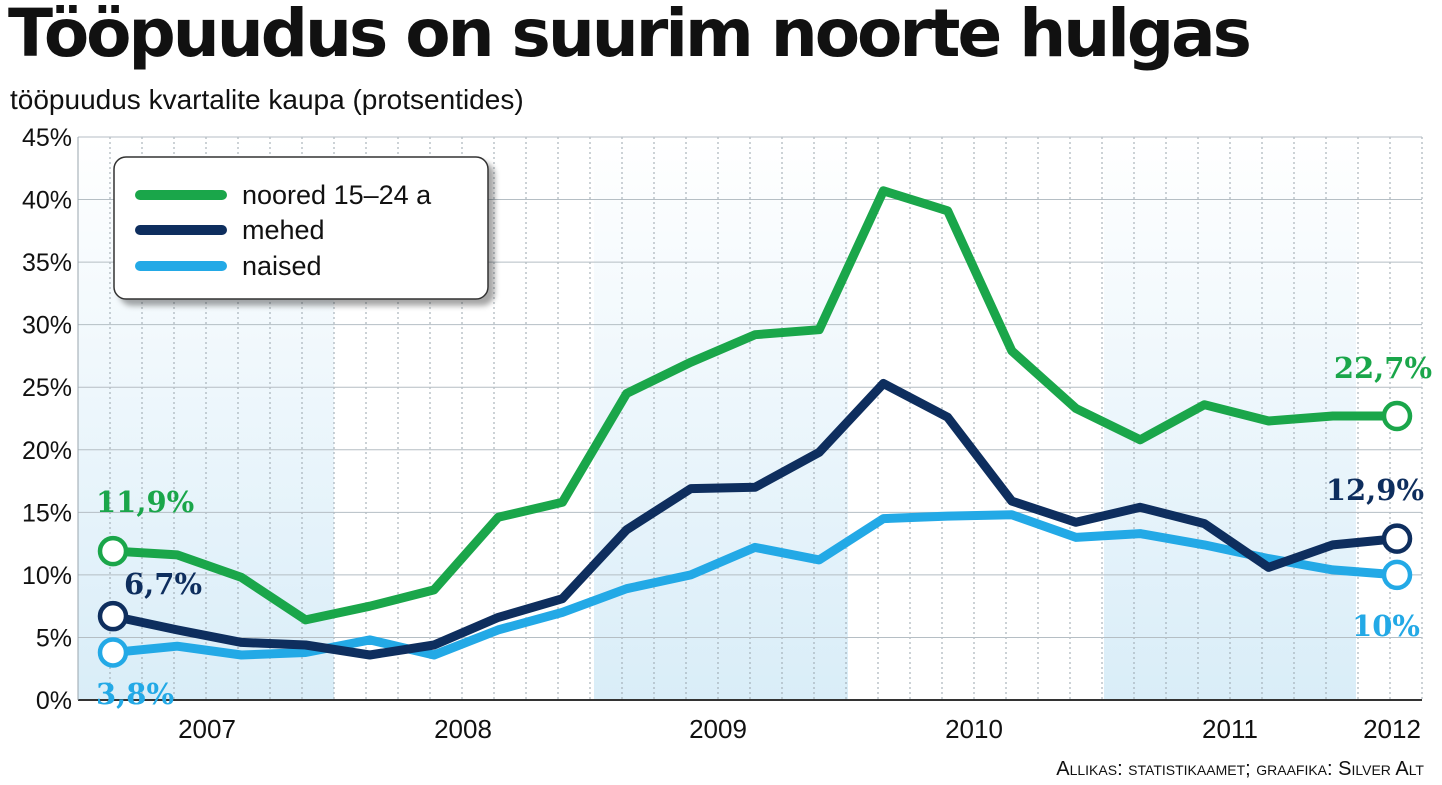 The width and height of the screenshot is (1442, 785). What do you see at coordinates (47, 388) in the screenshot?
I see `y-tick-label: 25%` at bounding box center [47, 388].